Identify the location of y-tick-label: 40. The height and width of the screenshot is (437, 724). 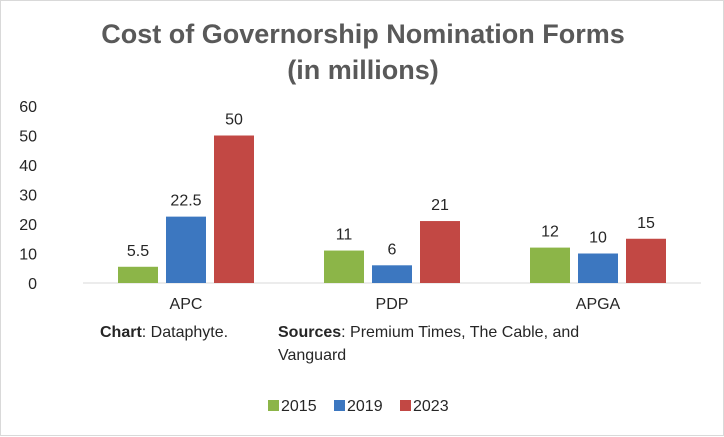
(28, 166).